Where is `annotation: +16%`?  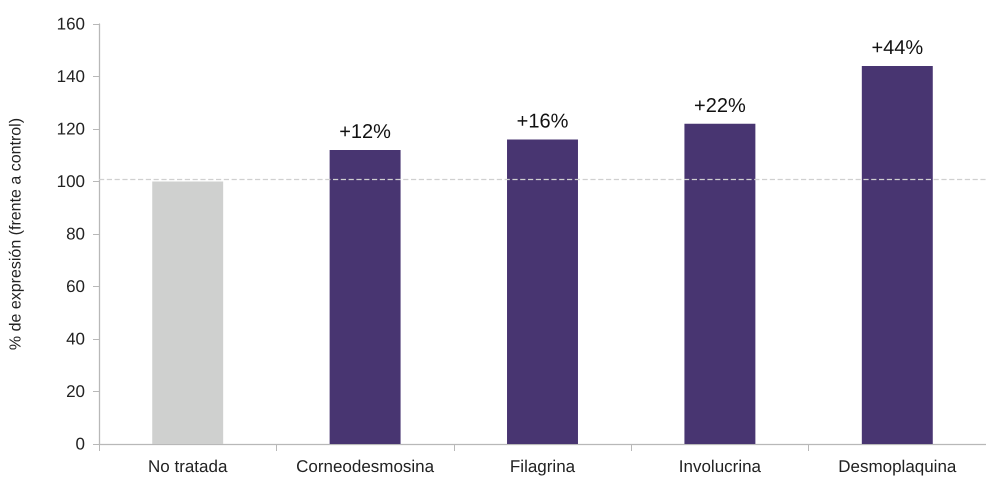 annotation: +16% is located at coordinates (542, 121).